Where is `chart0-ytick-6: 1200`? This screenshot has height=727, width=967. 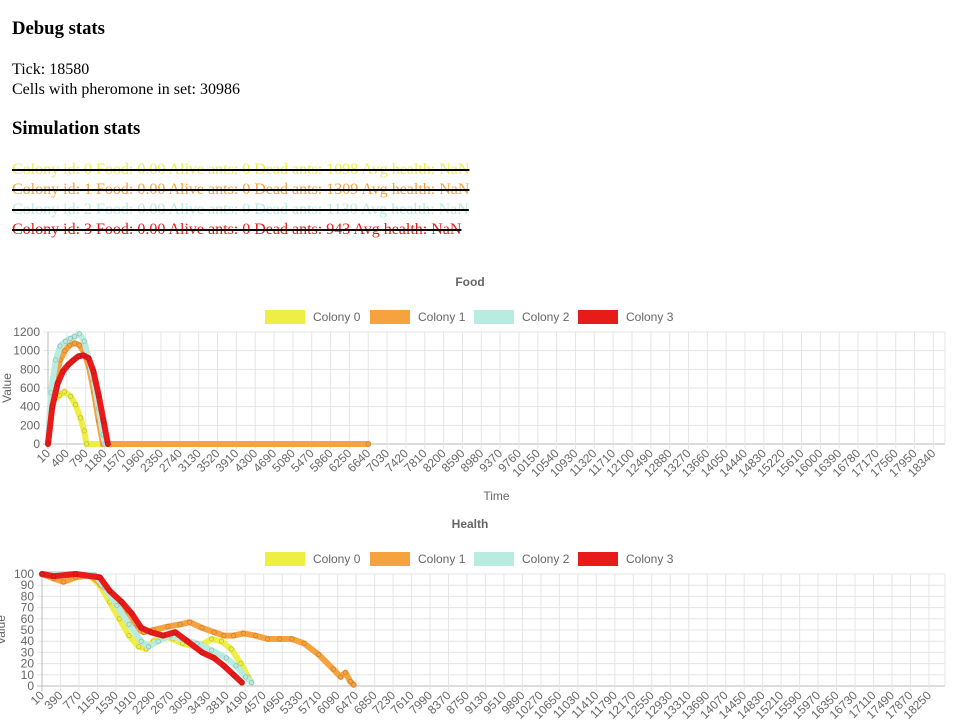
chart0-ytick-6: 1200 is located at coordinates (26, 332).